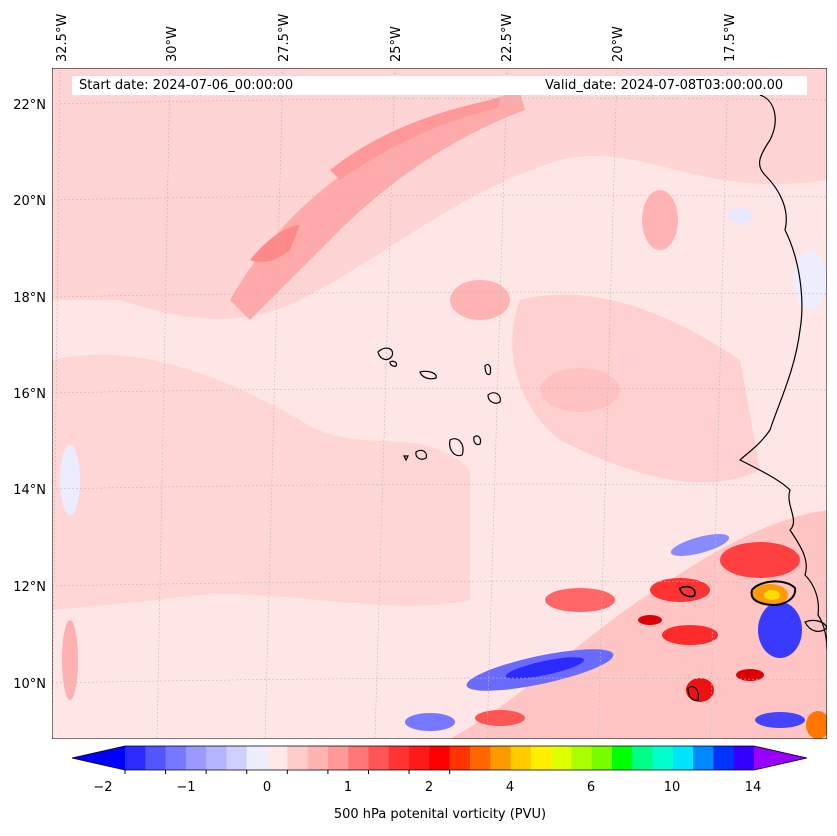  I want to click on lat-label: 18°N, so click(29, 298).